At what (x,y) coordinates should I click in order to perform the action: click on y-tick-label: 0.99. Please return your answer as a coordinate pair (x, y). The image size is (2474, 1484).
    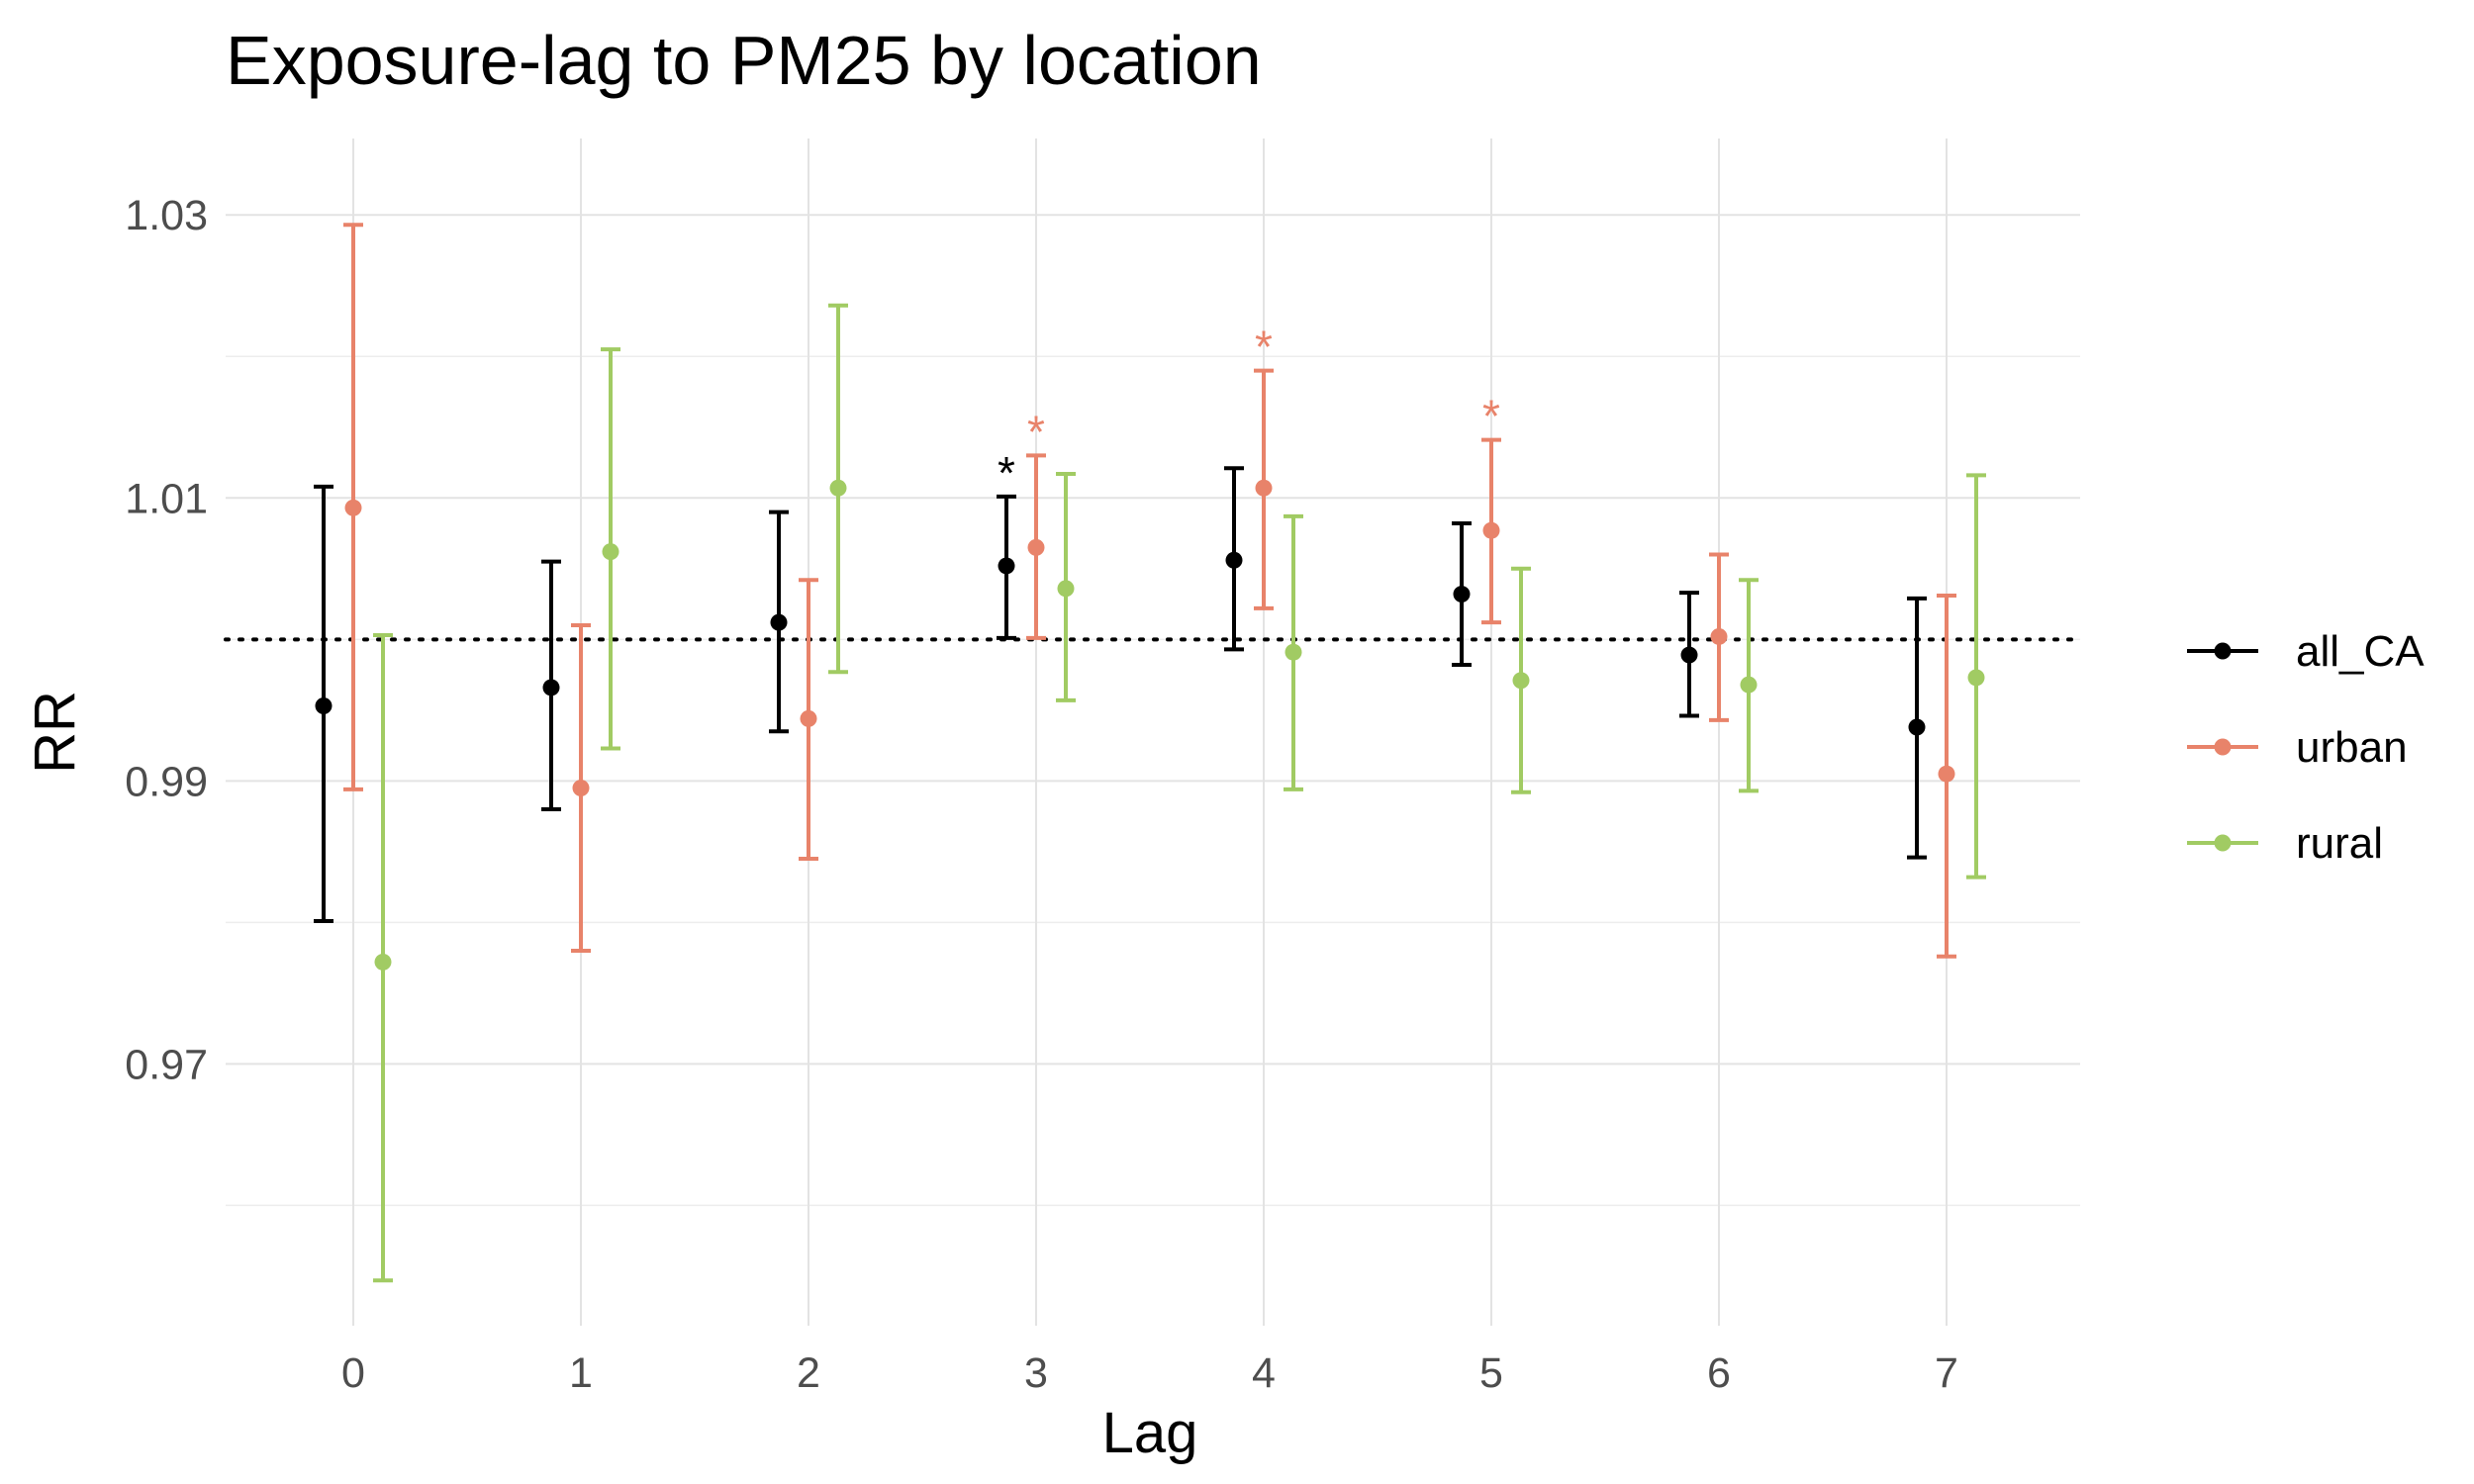
    Looking at the image, I should click on (167, 781).